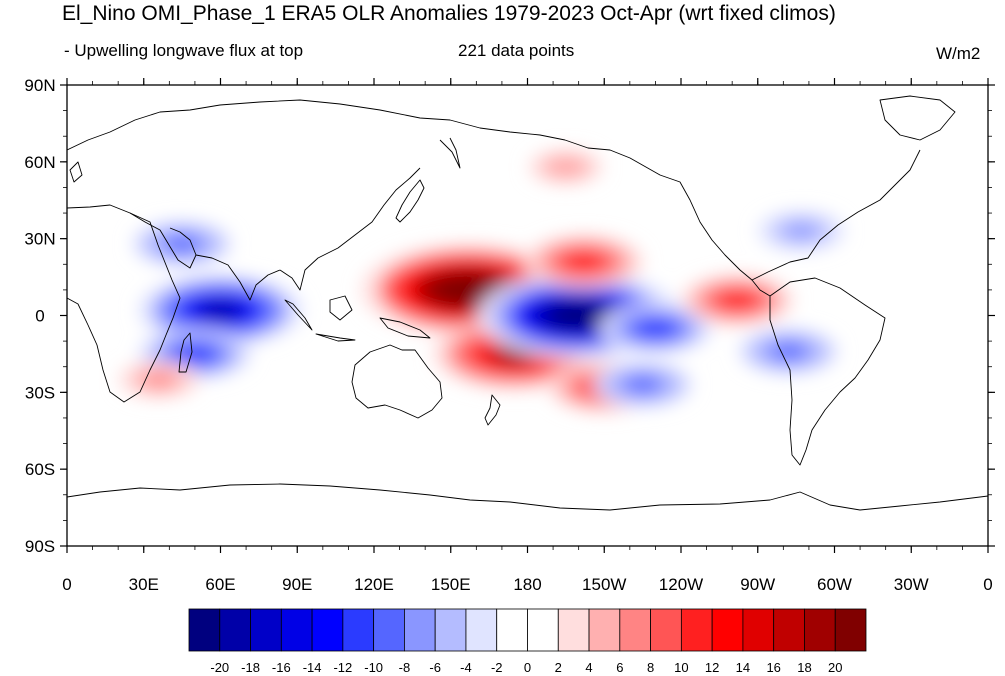  I want to click on x-tick-label: 30E, so click(144, 584).